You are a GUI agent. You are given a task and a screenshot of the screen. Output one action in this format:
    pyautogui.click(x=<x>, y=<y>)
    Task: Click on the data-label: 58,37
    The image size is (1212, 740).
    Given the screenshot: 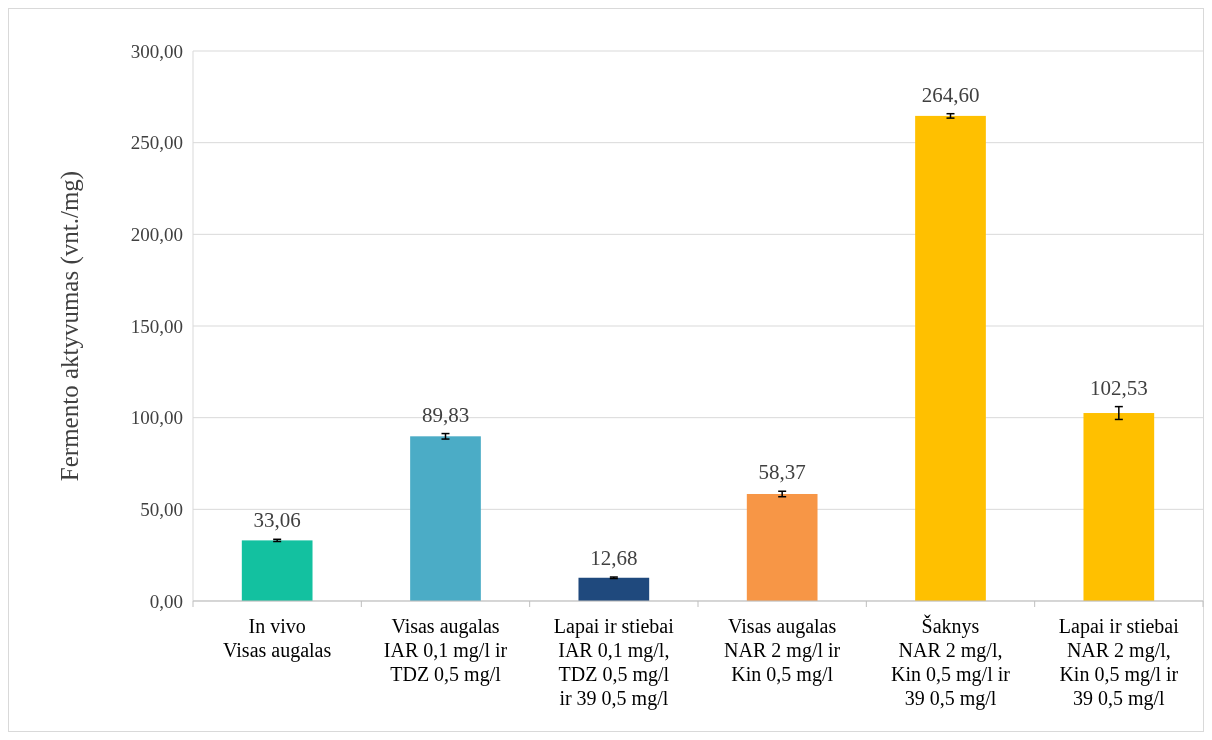 What is the action you would take?
    pyautogui.click(x=782, y=472)
    